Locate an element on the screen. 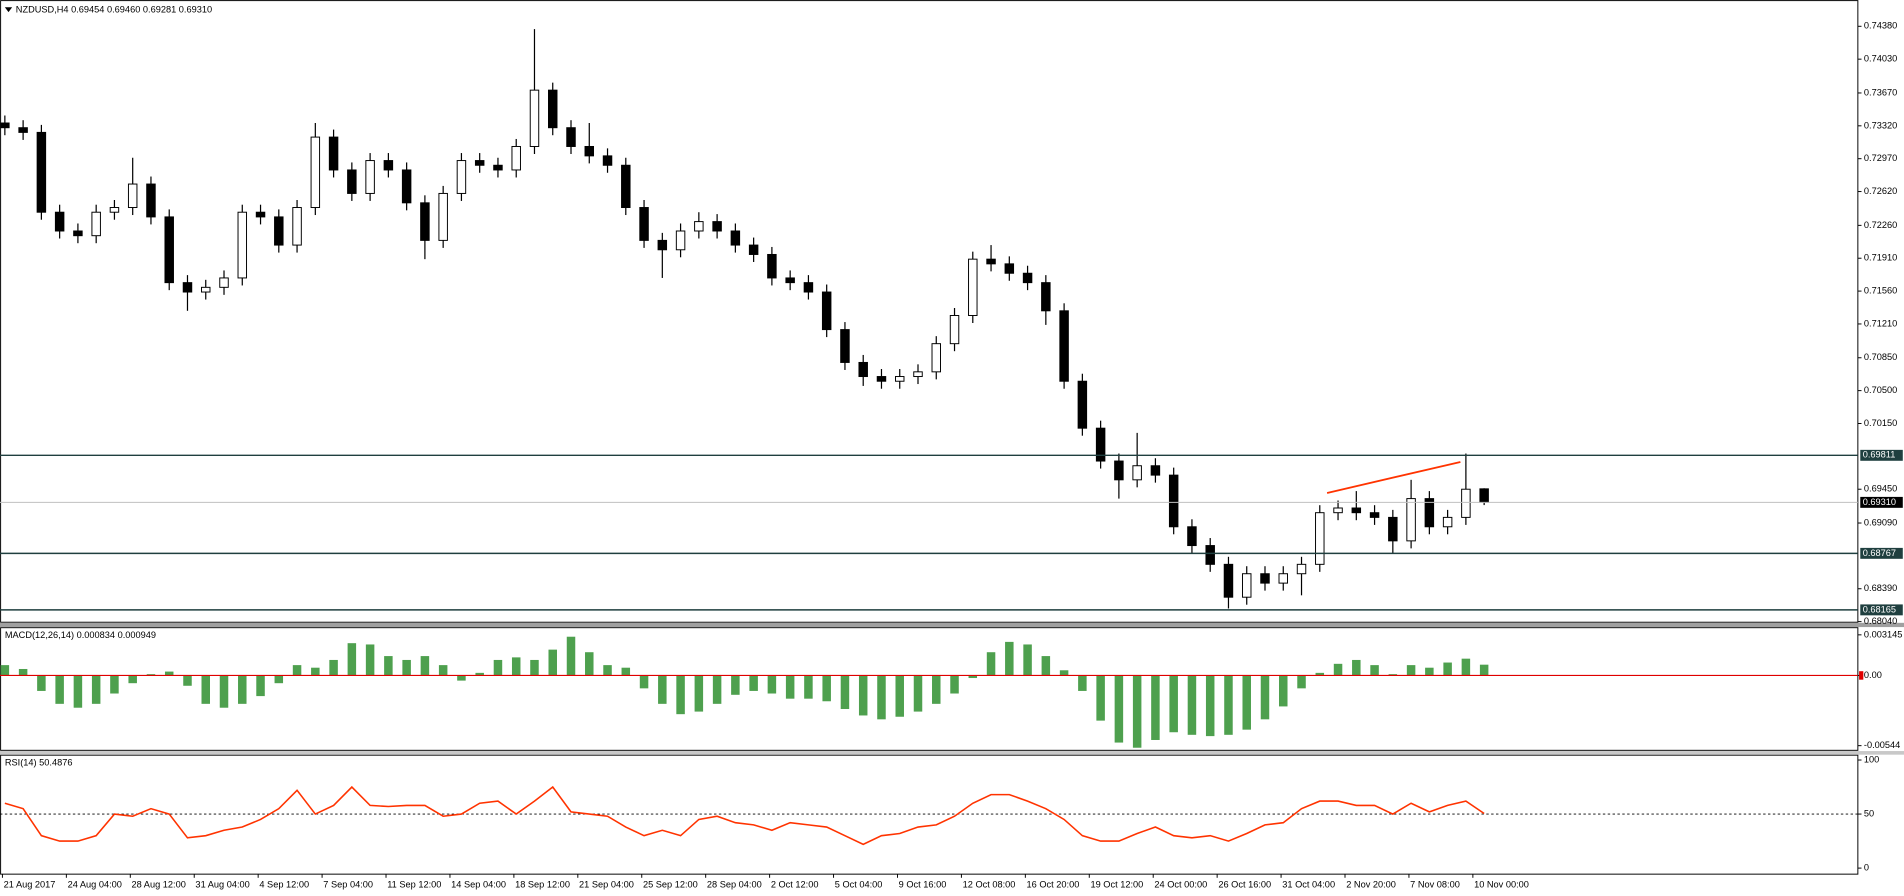 The width and height of the screenshot is (1904, 896). macd-frame is located at coordinates (929, 689).